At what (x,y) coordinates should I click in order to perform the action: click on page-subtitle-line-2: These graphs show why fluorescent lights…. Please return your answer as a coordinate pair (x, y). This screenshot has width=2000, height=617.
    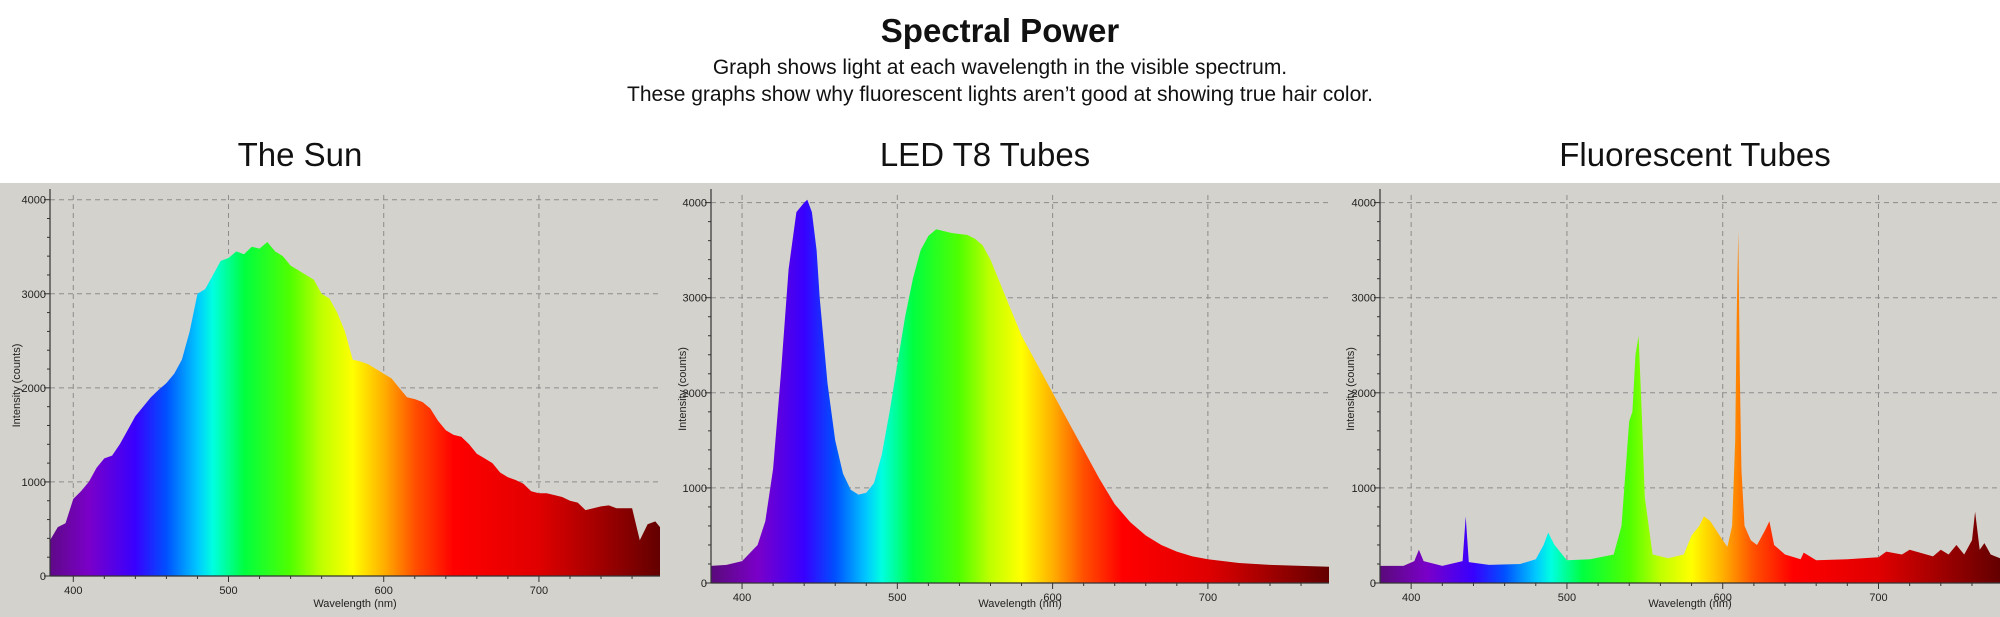
    Looking at the image, I should click on (1000, 94).